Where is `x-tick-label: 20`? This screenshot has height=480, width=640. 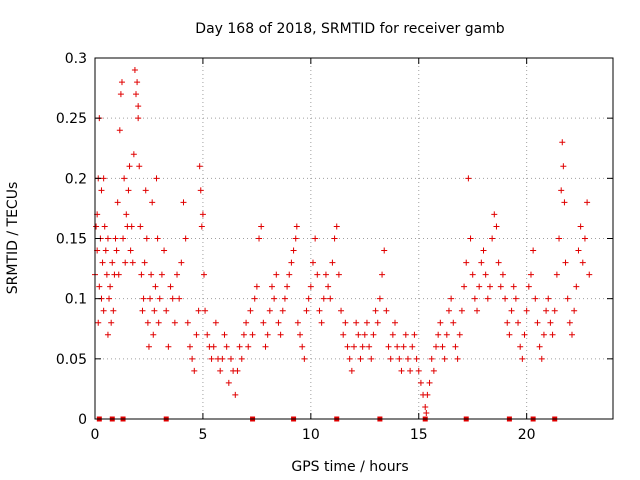 x-tick-label: 20 is located at coordinates (527, 435).